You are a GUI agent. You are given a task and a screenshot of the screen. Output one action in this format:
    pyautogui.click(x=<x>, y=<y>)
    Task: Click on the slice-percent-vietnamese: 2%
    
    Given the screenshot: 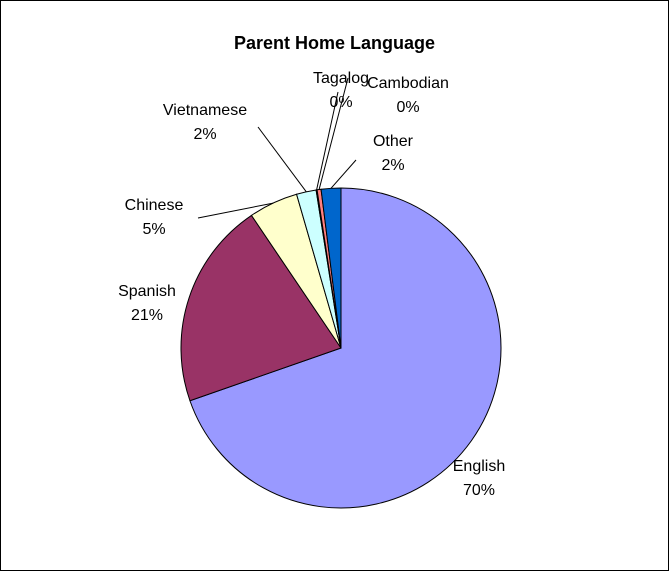 What is the action you would take?
    pyautogui.click(x=204, y=134)
    